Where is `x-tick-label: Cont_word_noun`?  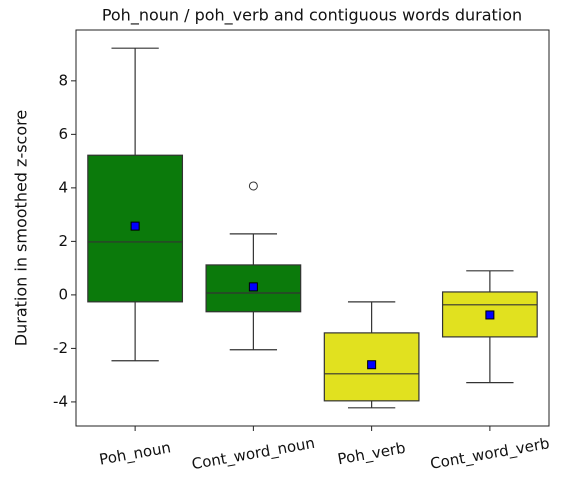
x-tick-label: Cont_word_noun is located at coordinates (253, 454).